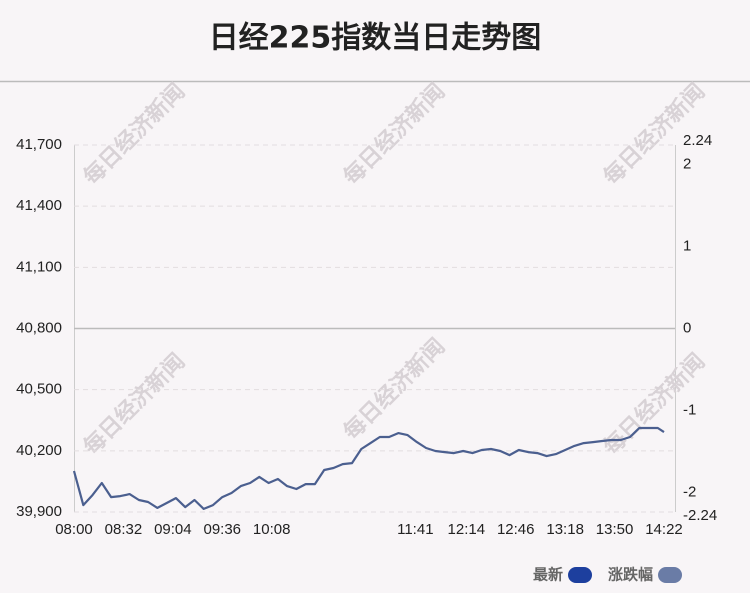 The image size is (750, 593). What do you see at coordinates (615, 529) in the screenshot?
I see `x-tick-label: 13:50` at bounding box center [615, 529].